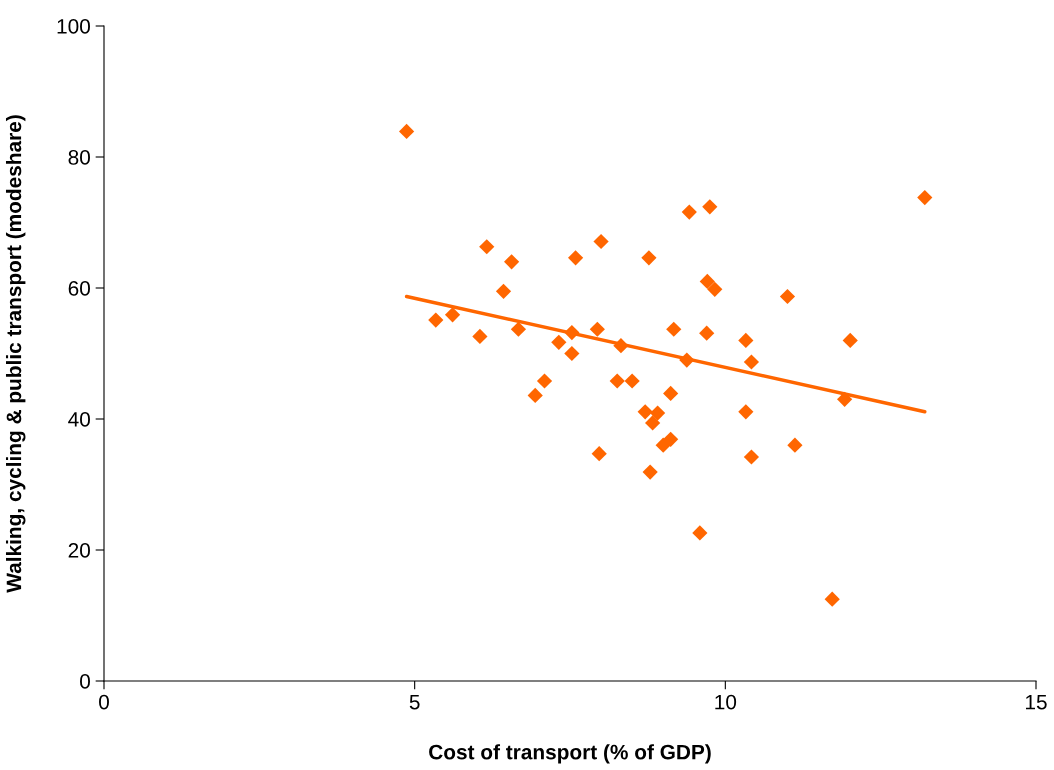 The height and width of the screenshot is (770, 1054). What do you see at coordinates (79, 419) in the screenshot?
I see `y-tick-label: 40` at bounding box center [79, 419].